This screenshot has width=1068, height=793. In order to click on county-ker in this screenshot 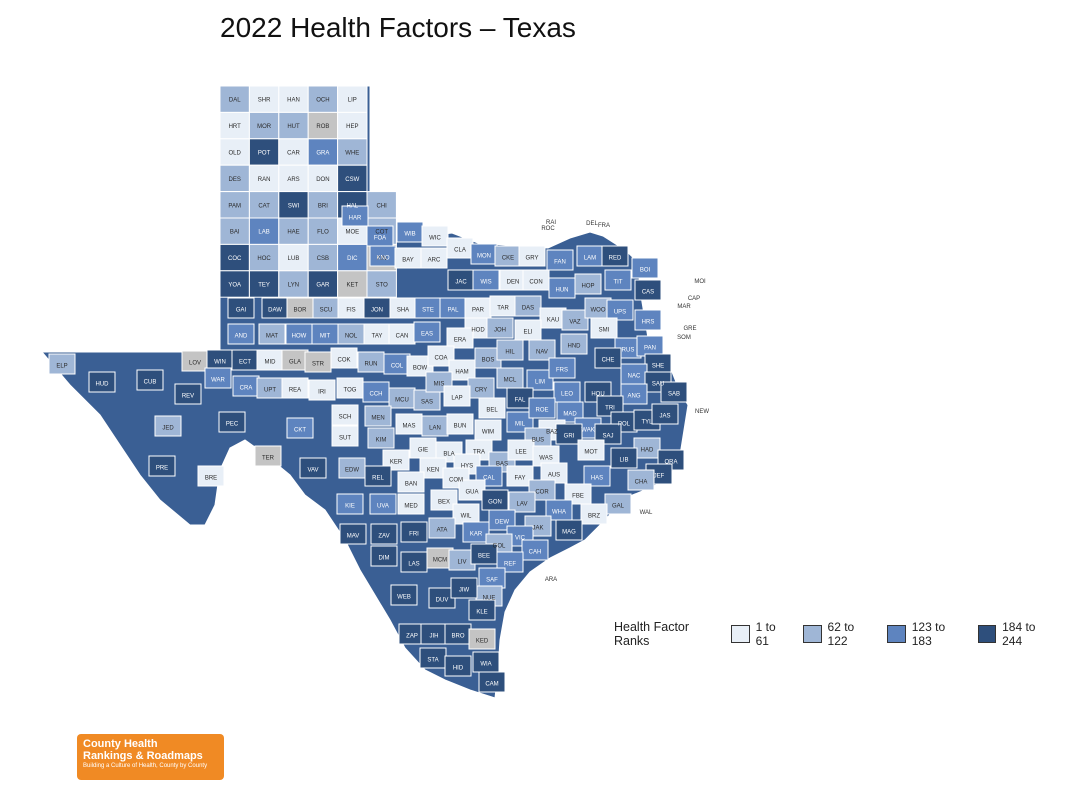, I will do `click(396, 460)`.